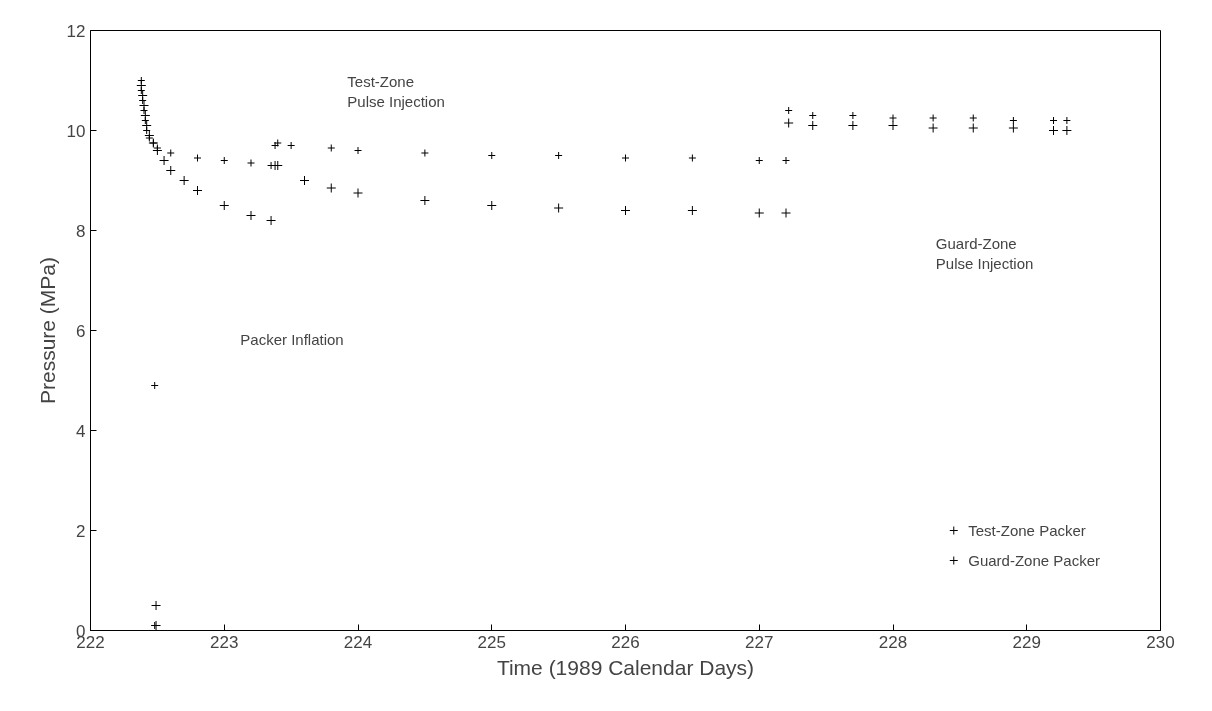  Describe the element at coordinates (81, 331) in the screenshot. I see `y-tick-label: 6` at that location.